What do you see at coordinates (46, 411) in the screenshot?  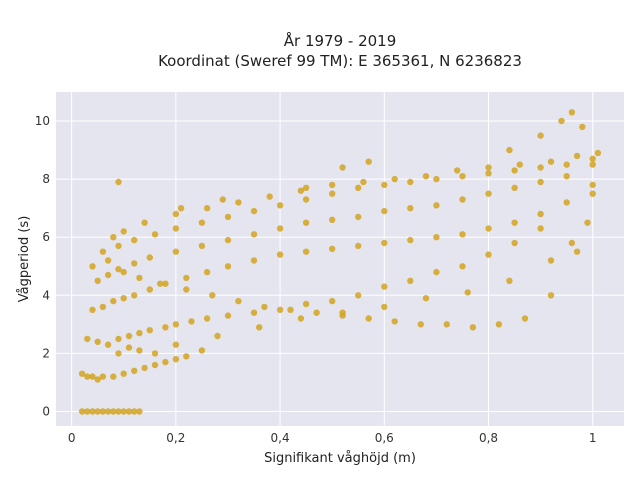 I see `y-tick-label: 0` at bounding box center [46, 411].